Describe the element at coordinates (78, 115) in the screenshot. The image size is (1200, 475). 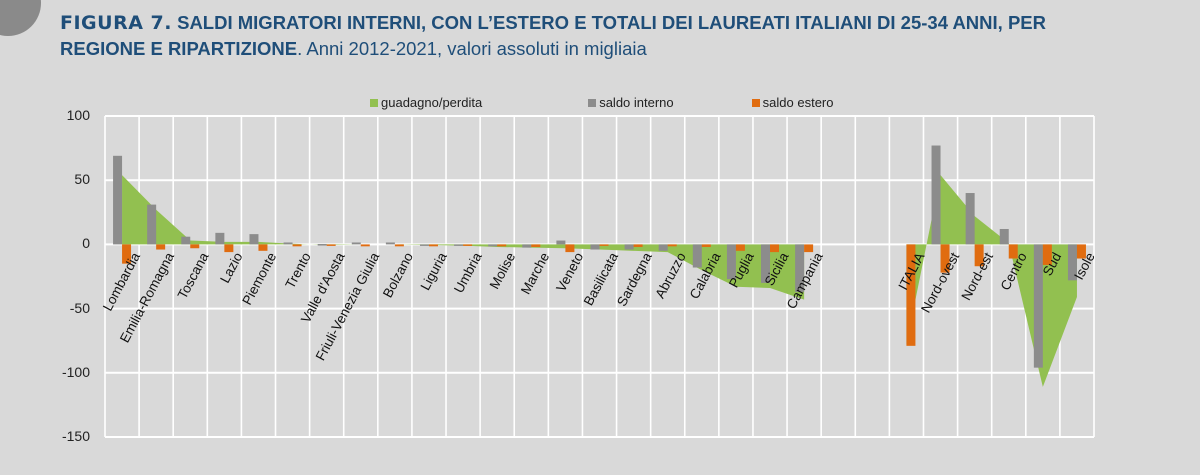
I see `y-tick-label: 100` at that location.